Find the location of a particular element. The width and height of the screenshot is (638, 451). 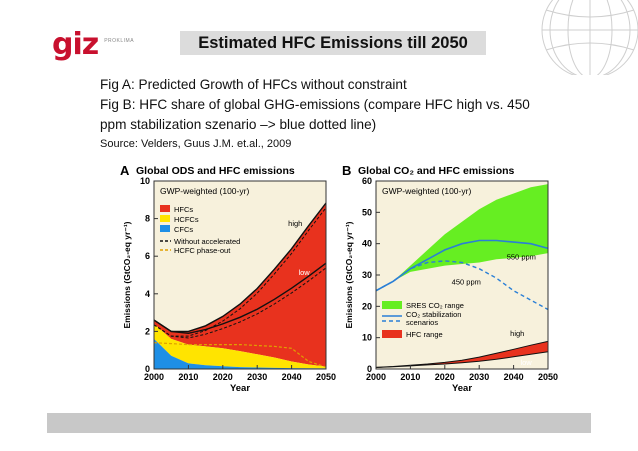

legend-label-4: HCFC phase-out is located at coordinates (202, 250).